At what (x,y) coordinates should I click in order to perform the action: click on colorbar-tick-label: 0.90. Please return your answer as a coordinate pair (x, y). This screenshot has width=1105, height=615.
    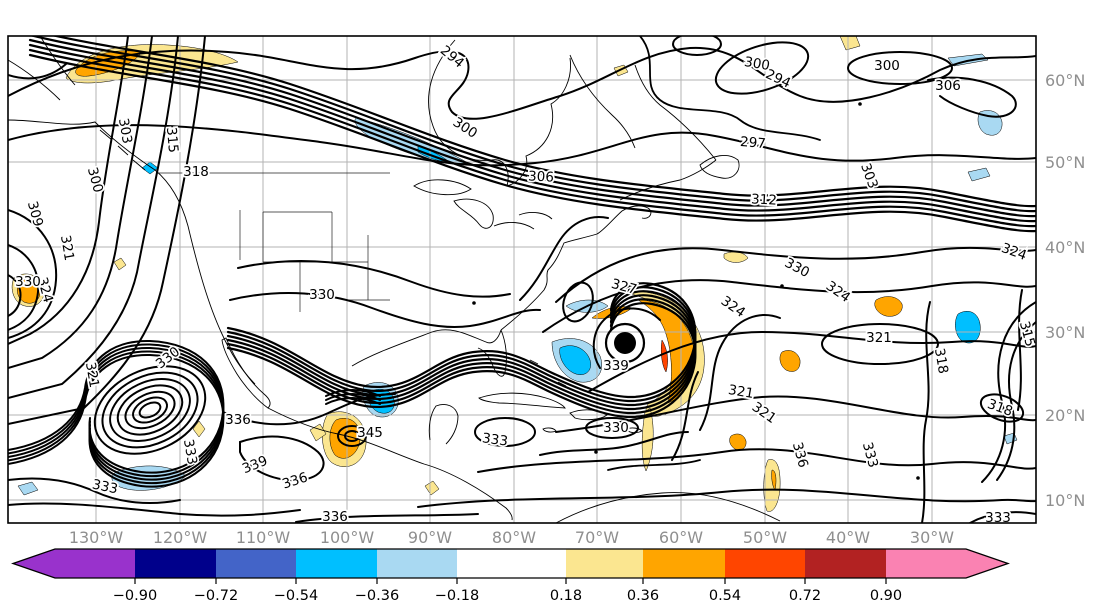
    Looking at the image, I should click on (886, 596).